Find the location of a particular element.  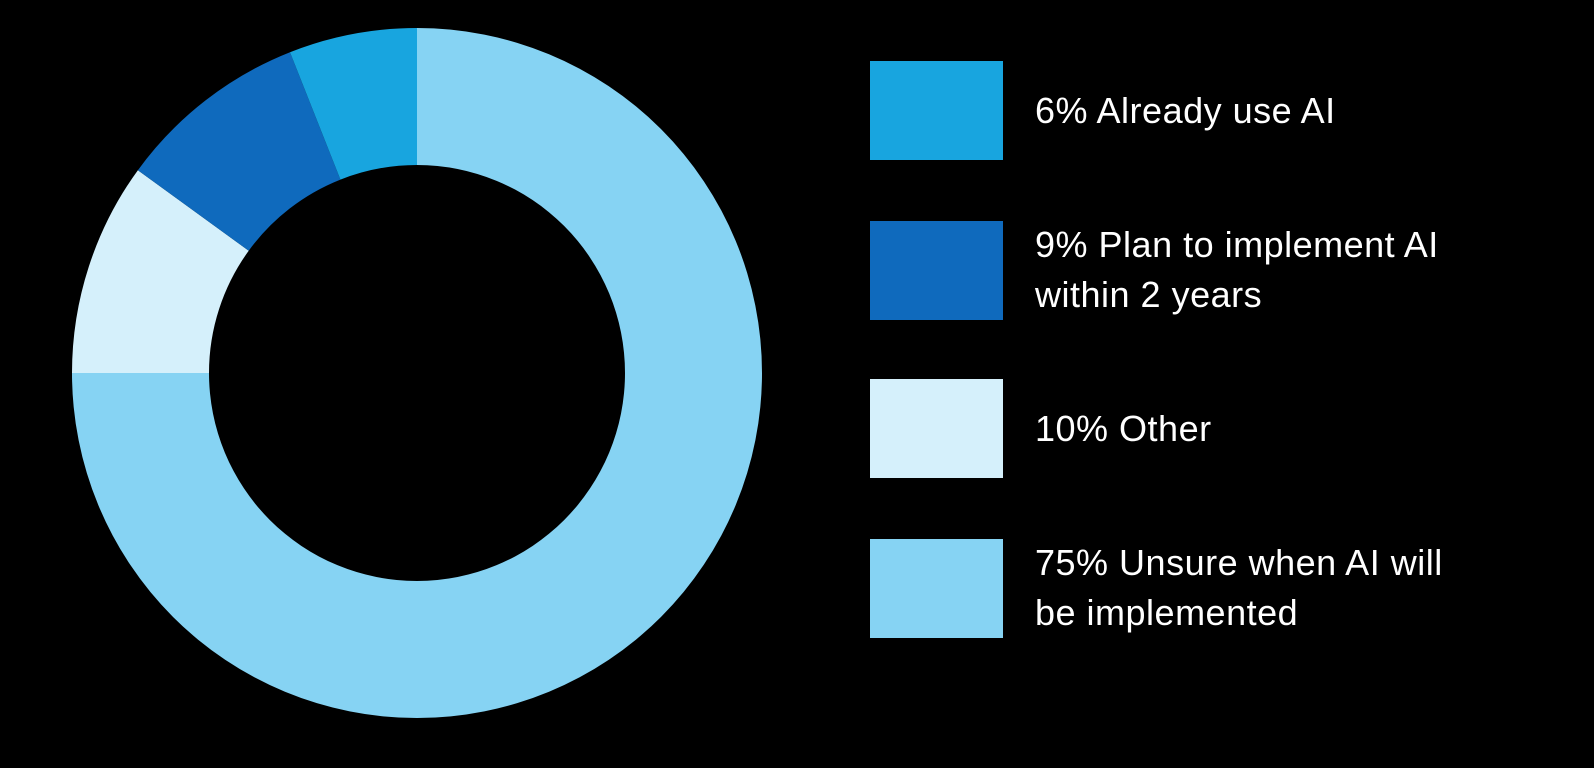

legend-entry: 10% Other is located at coordinates (1162, 428).